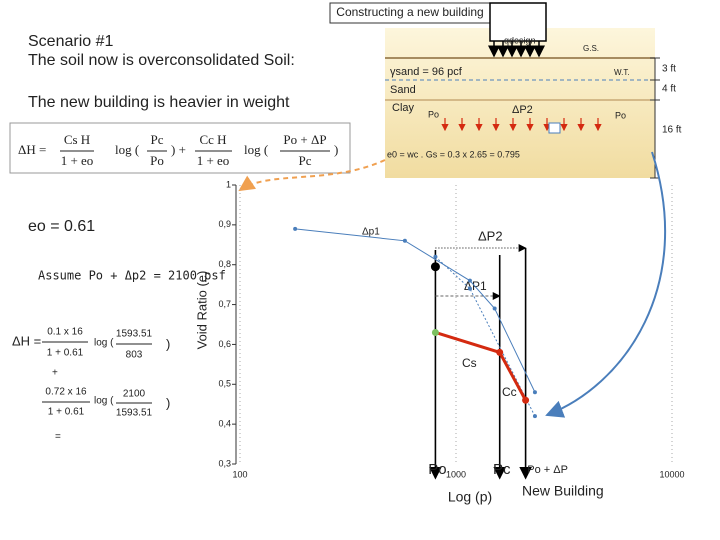  I want to click on y-tick-label: 0,6, so click(224, 344).